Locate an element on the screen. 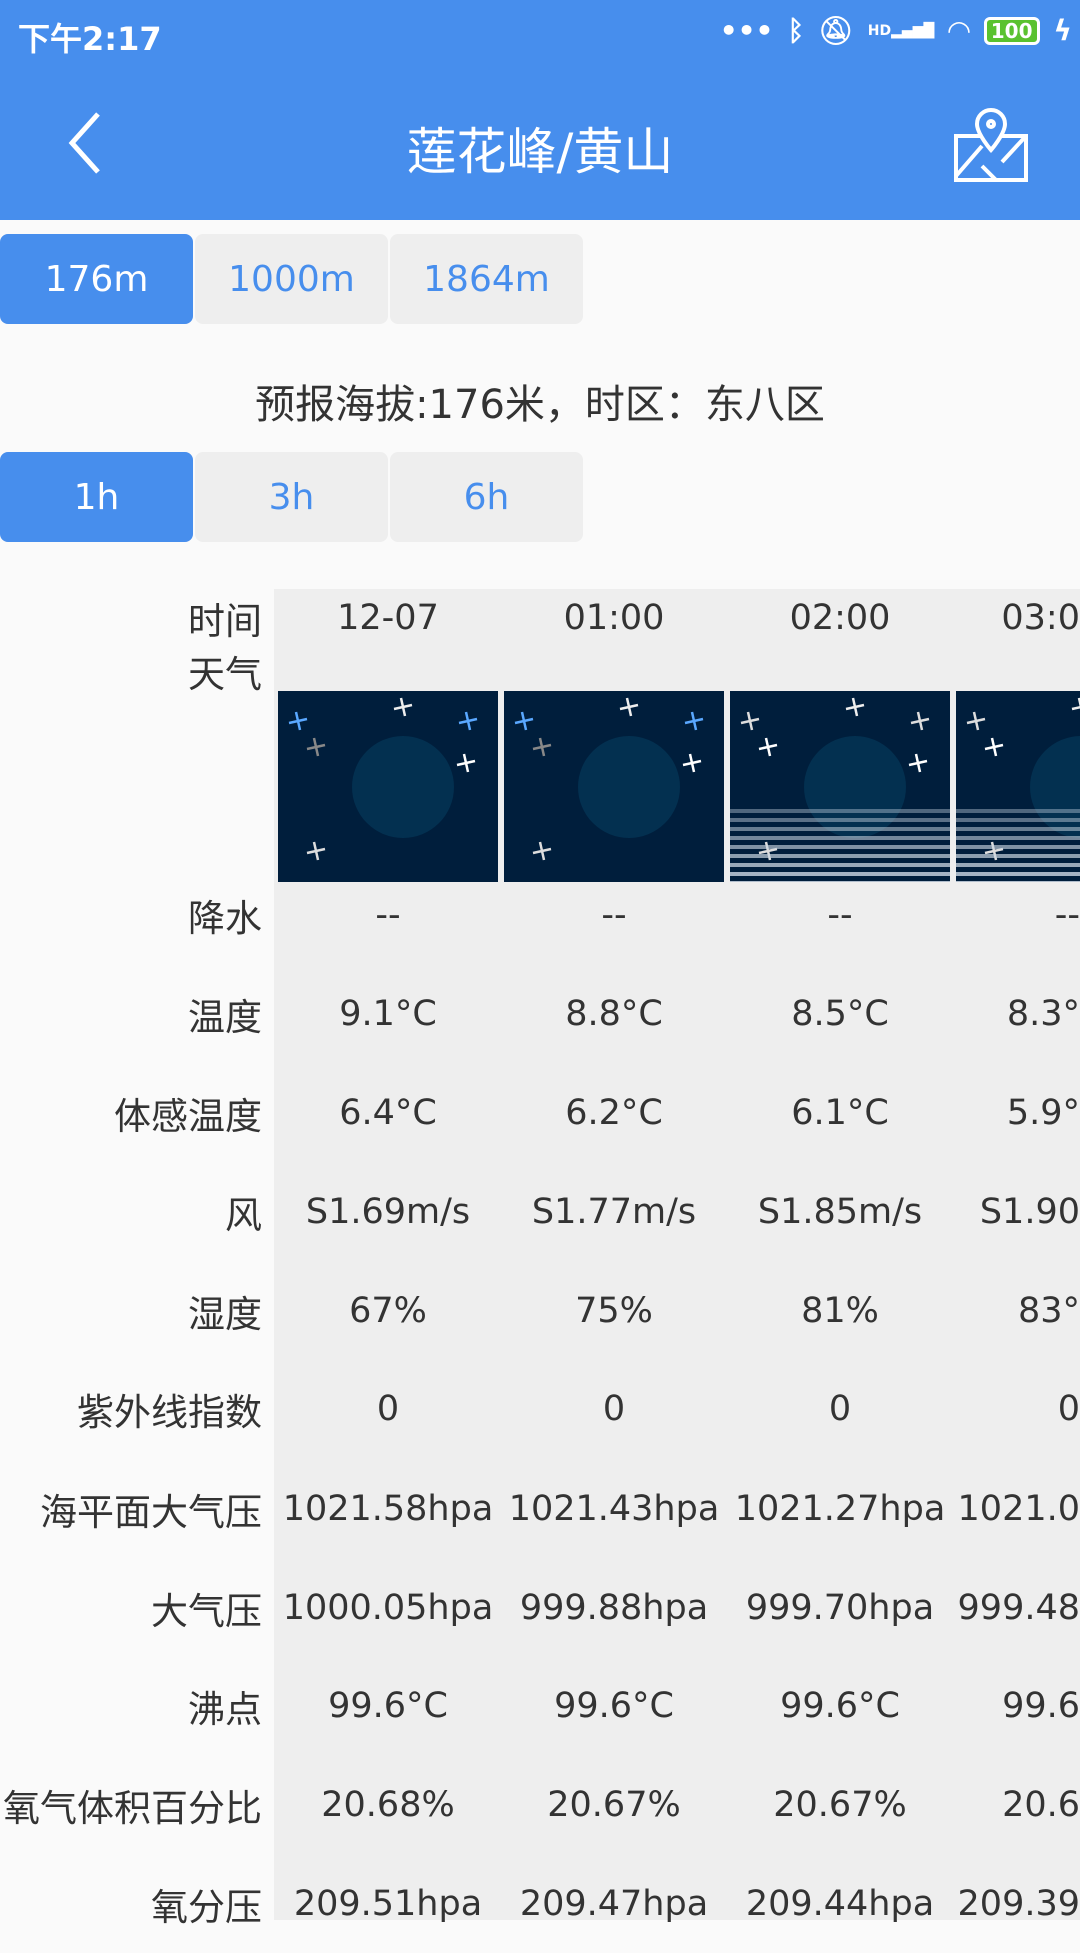  tab-1864m: 1864m is located at coordinates (486, 279).